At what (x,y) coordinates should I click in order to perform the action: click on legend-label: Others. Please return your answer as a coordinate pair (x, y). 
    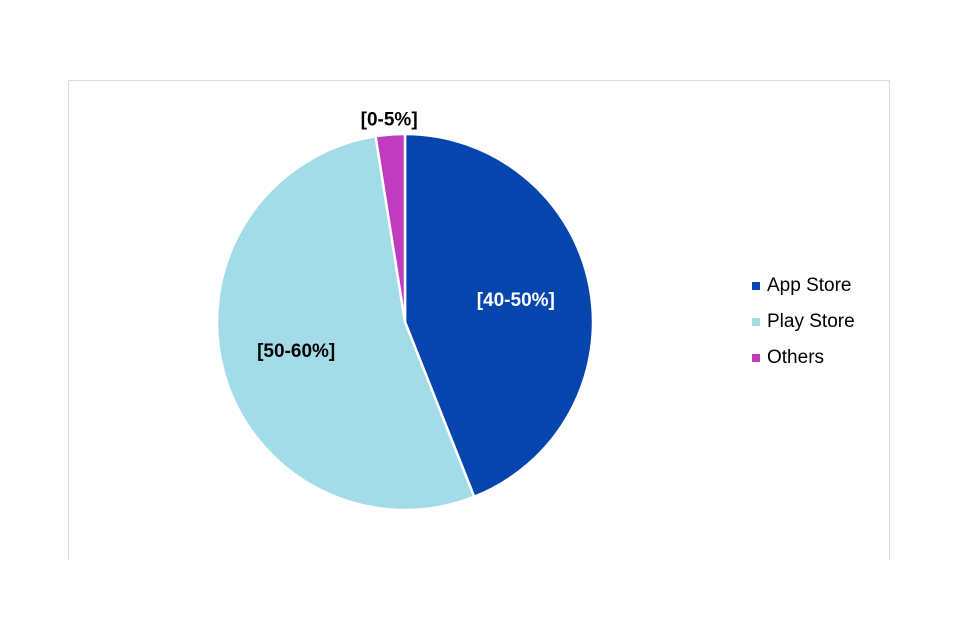
    Looking at the image, I should click on (795, 357).